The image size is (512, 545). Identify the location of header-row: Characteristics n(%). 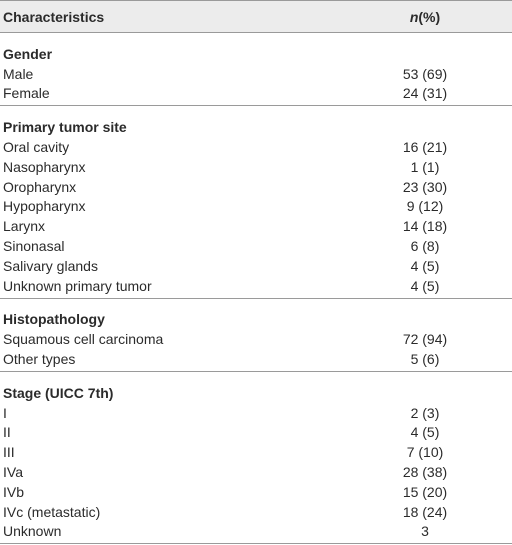
(256, 16).